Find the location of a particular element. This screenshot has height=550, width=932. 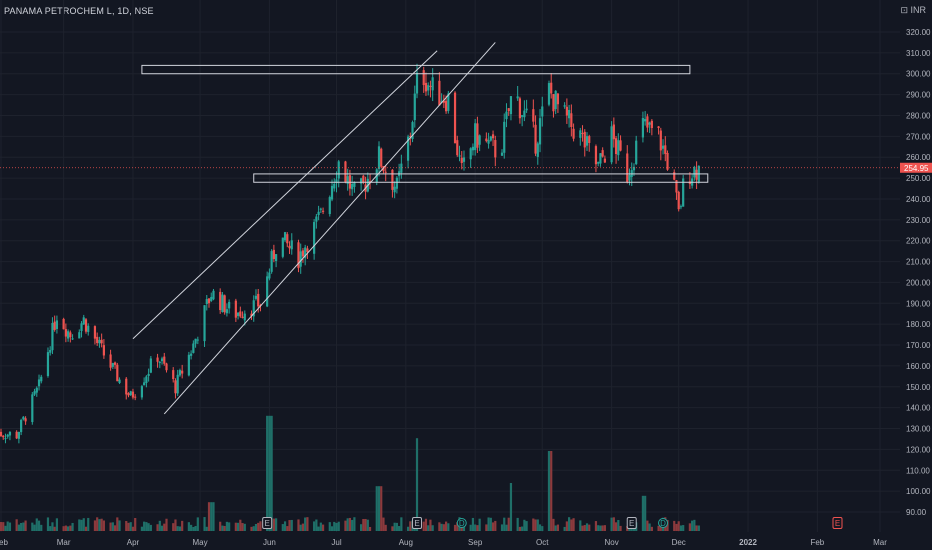

time-tick-label: Mar is located at coordinates (64, 542).